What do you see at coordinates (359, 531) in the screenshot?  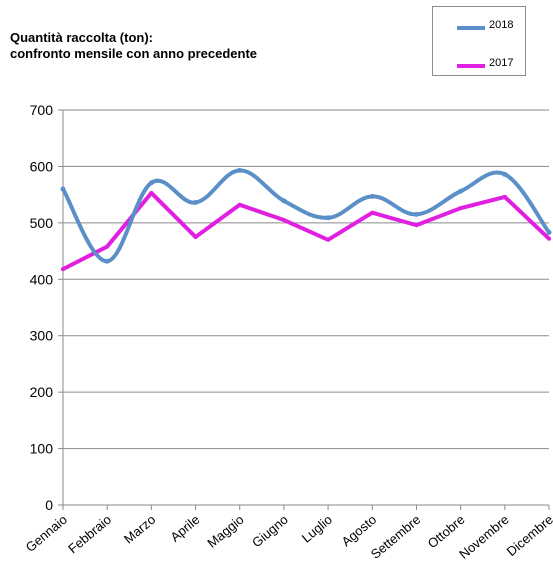 I see `x-tick-label: Agosto` at bounding box center [359, 531].